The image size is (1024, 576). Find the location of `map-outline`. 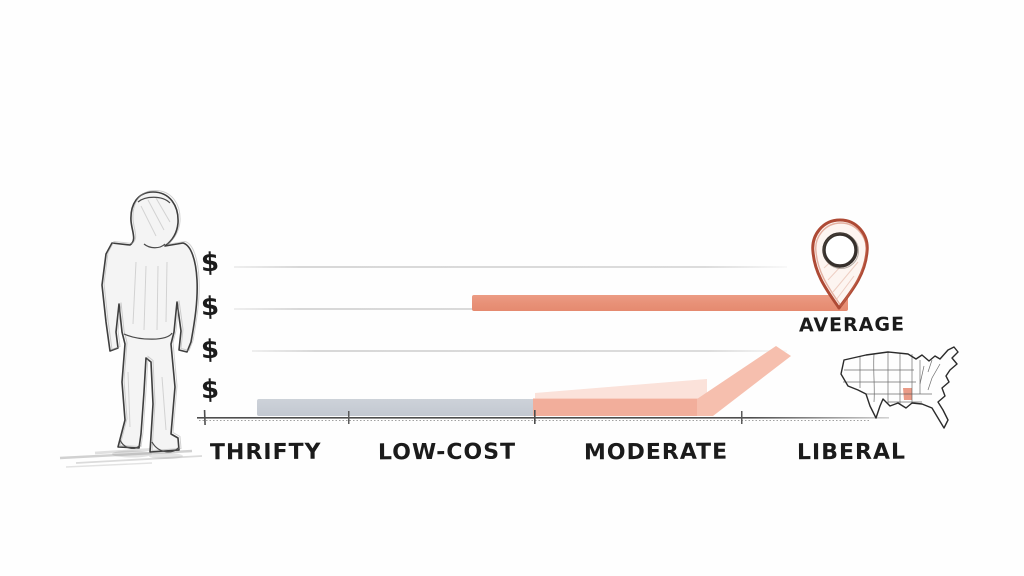

map-outline is located at coordinates (899, 387).